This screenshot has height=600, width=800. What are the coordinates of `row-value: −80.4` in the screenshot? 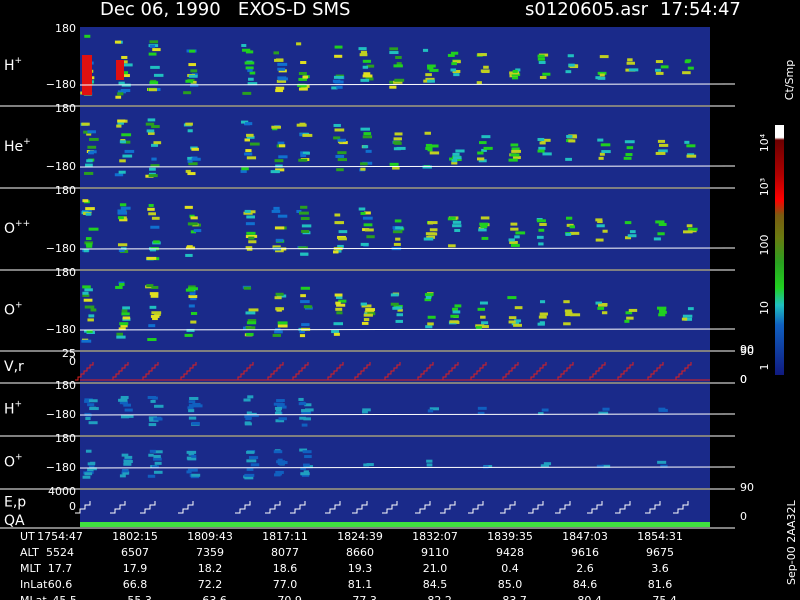 It's located at (585, 597).